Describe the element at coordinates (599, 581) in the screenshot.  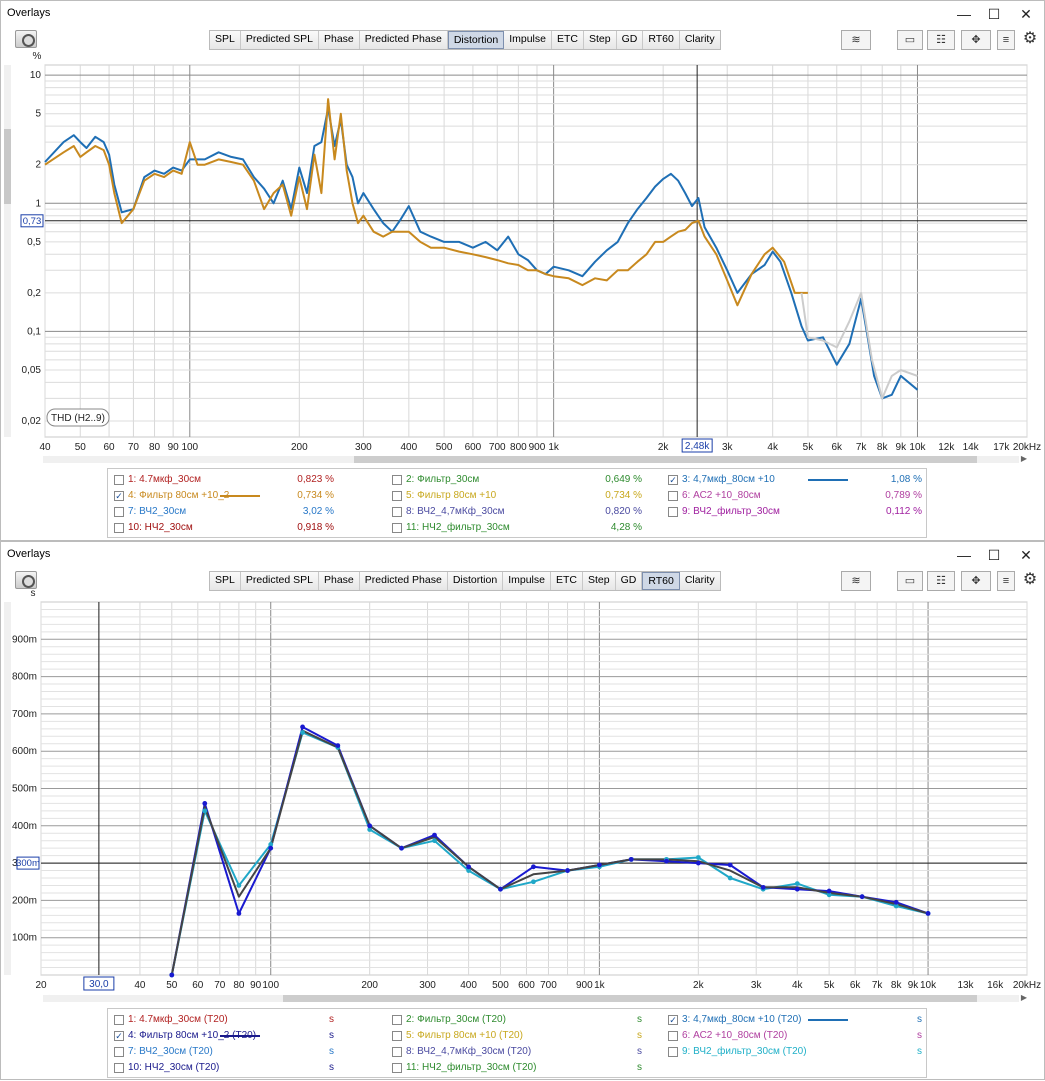
I see `tab-step: Step` at that location.